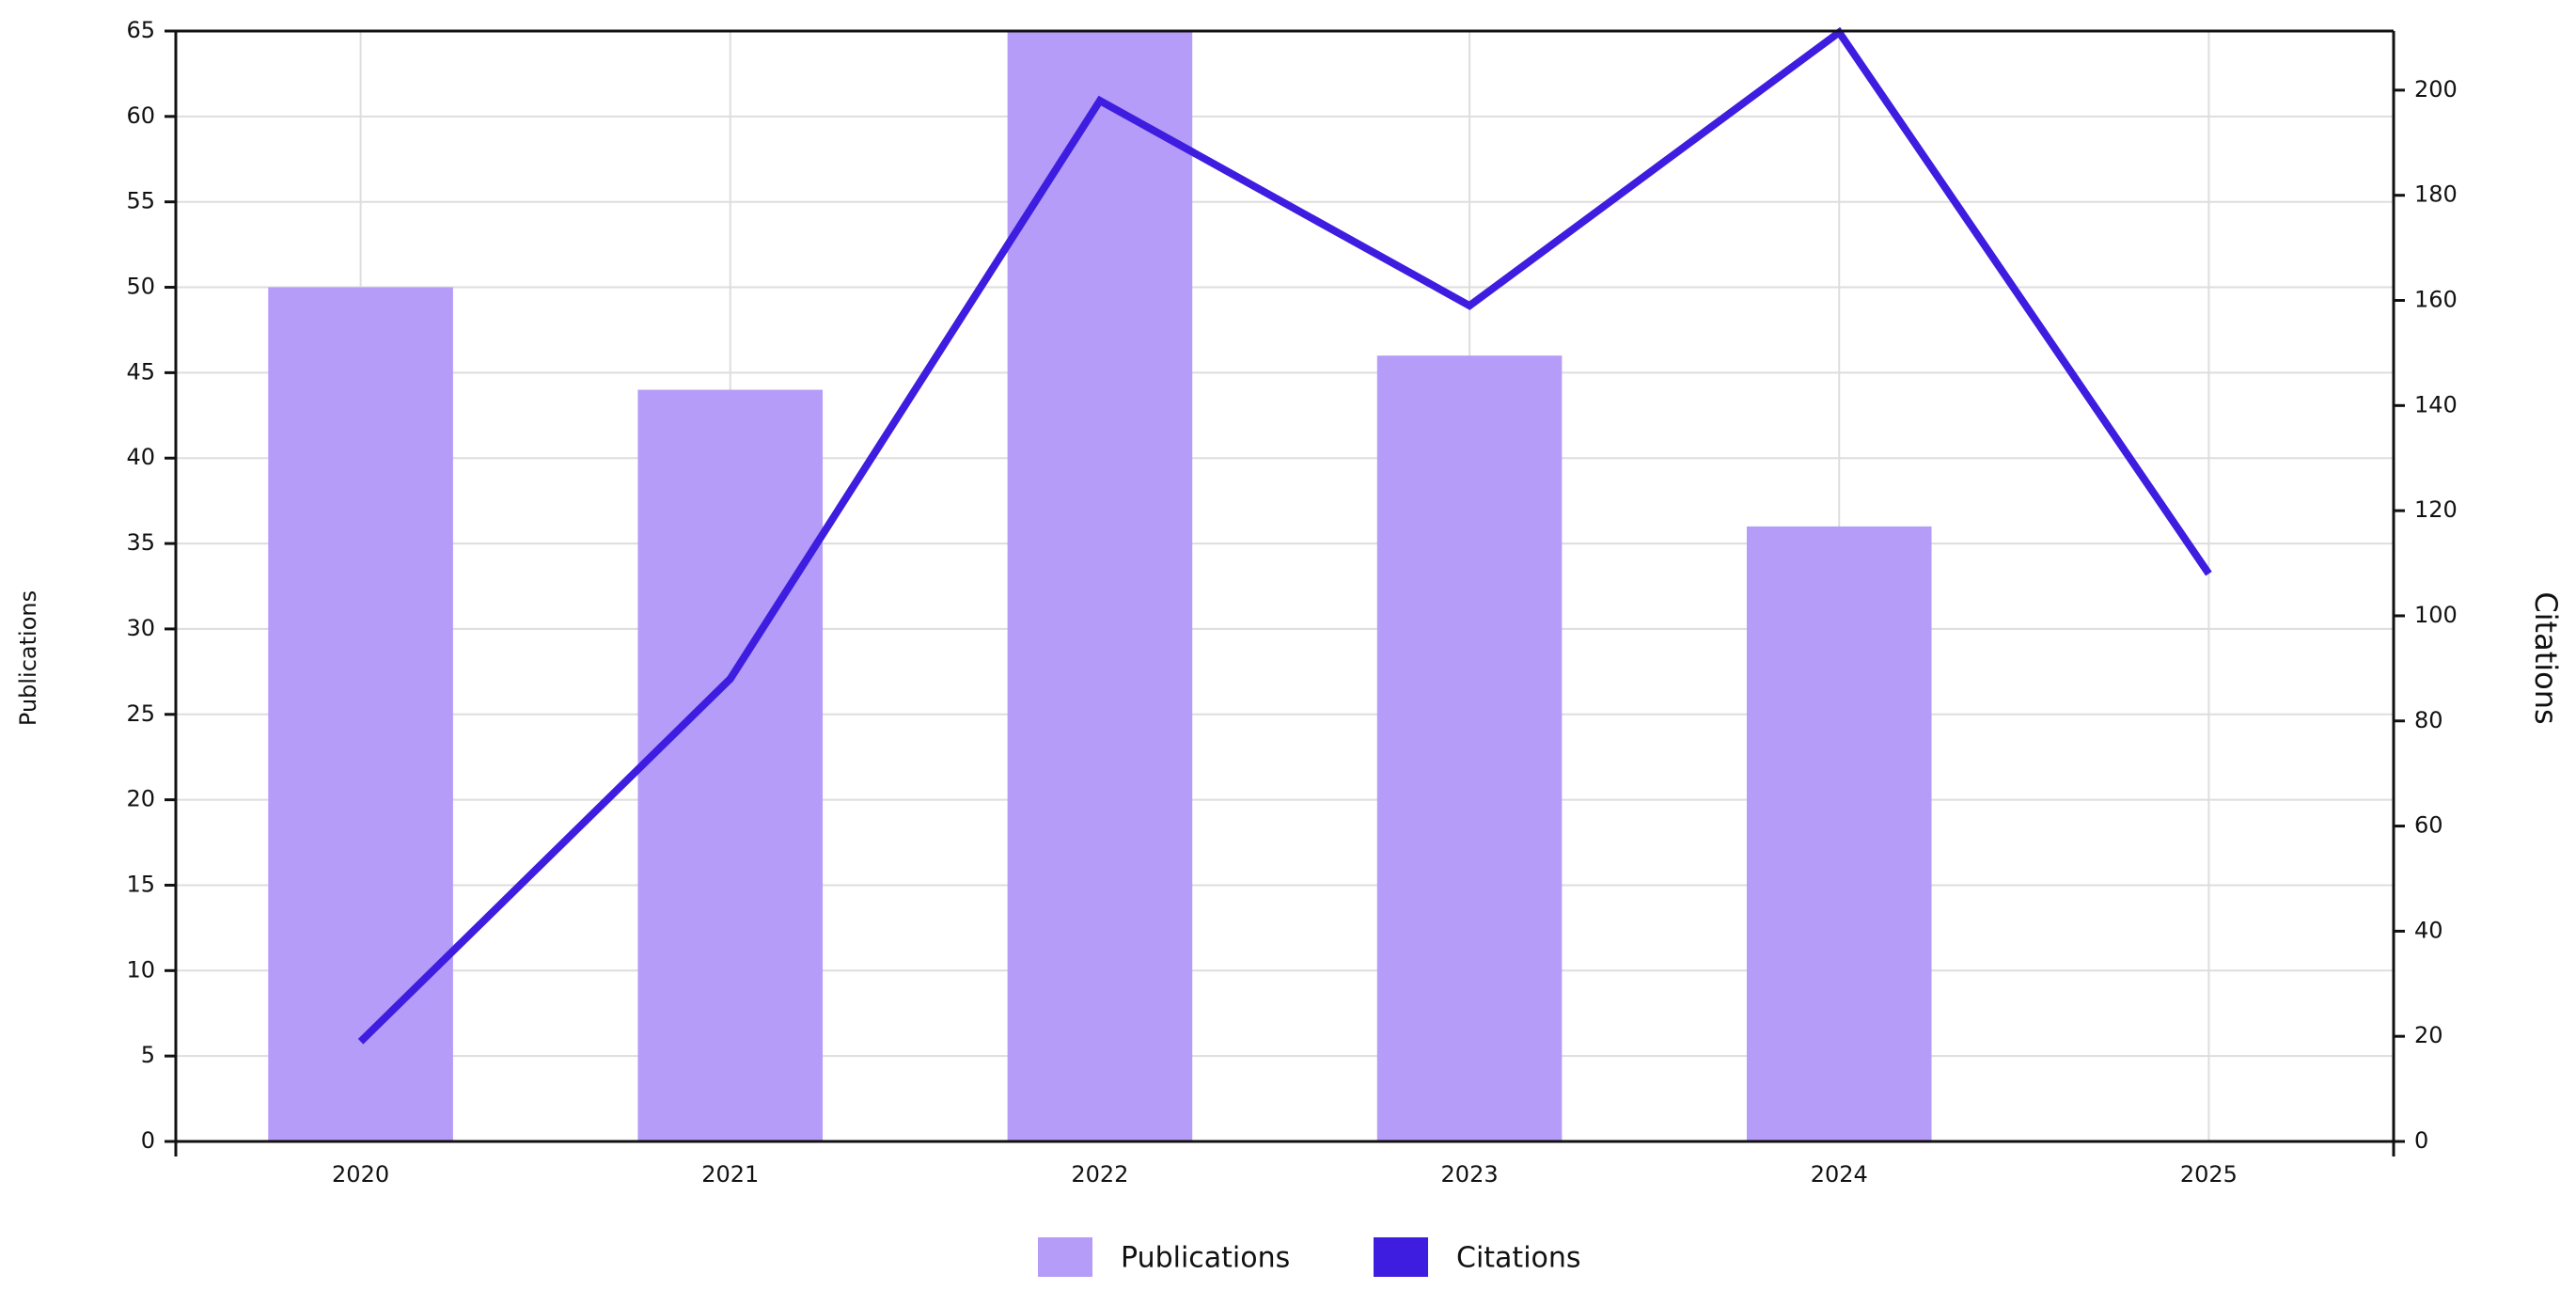 The width and height of the screenshot is (2576, 1290). Describe the element at coordinates (141, 542) in the screenshot. I see `y-tick-label: 35` at that location.